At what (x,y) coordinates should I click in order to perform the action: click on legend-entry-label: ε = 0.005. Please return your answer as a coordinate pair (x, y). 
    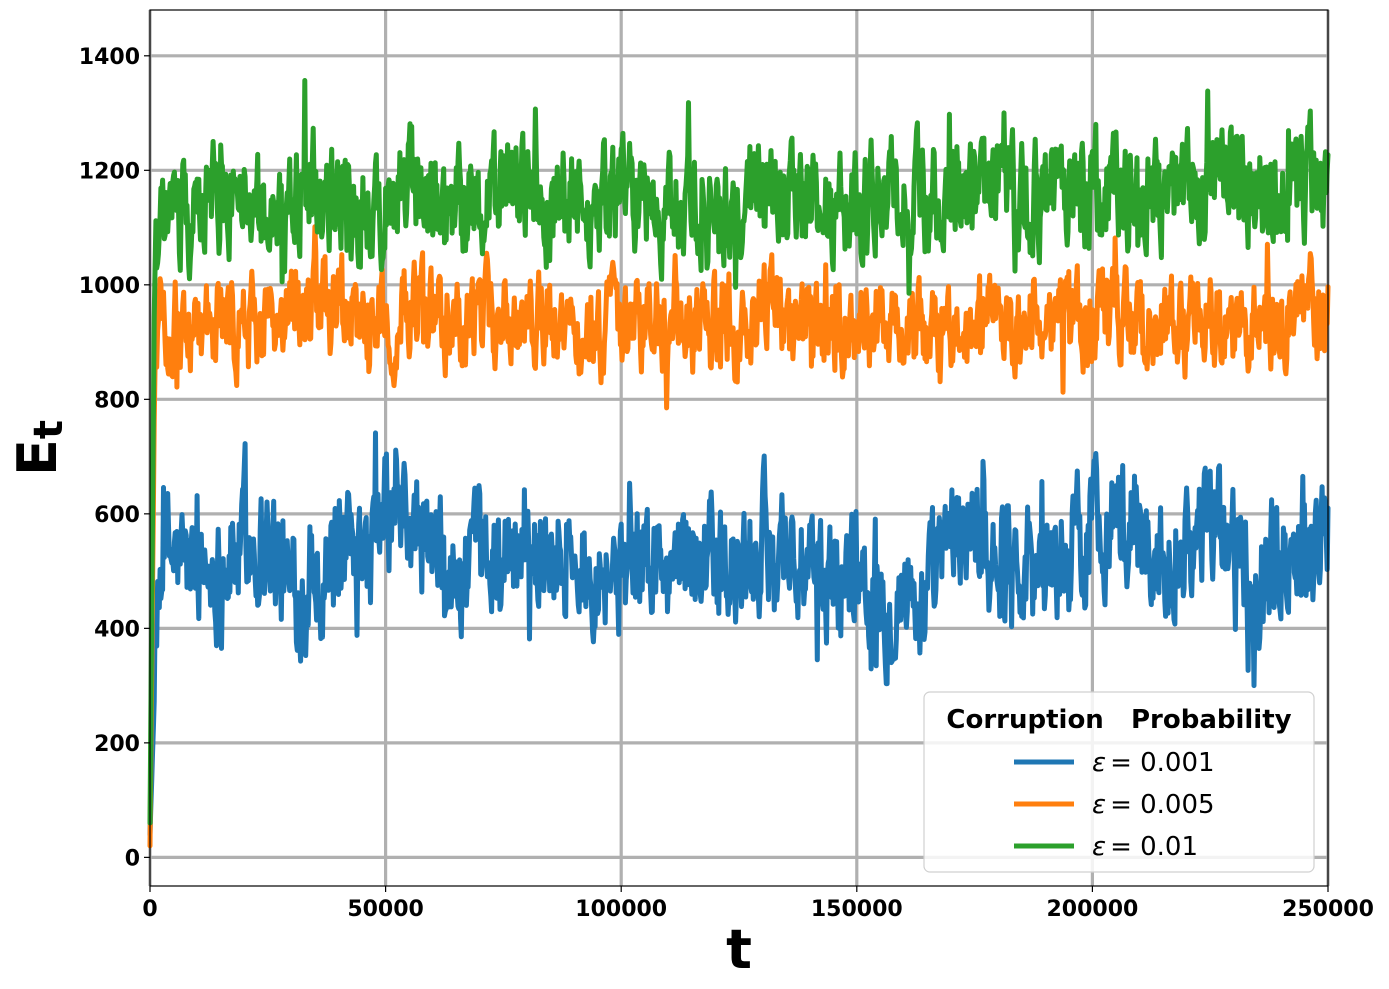
    Looking at the image, I should click on (1153, 805).